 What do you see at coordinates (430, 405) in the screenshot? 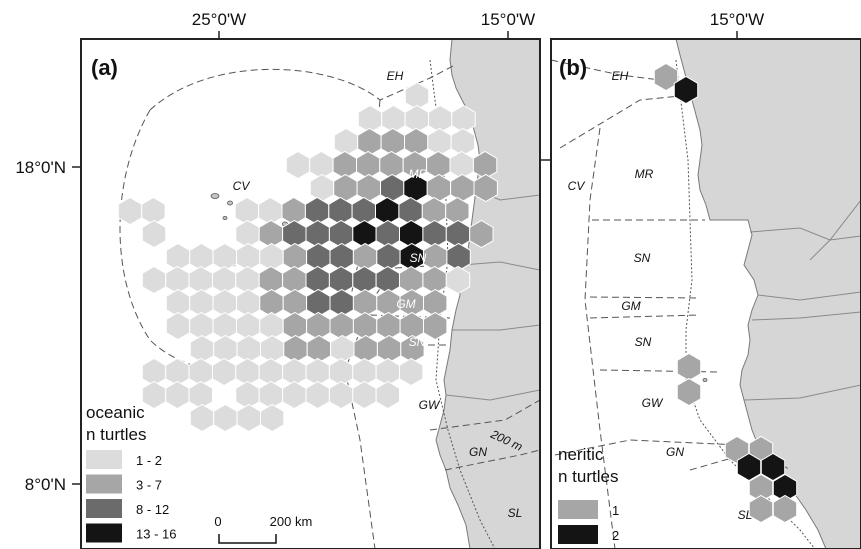
I see `region-label-a: GW` at bounding box center [430, 405].